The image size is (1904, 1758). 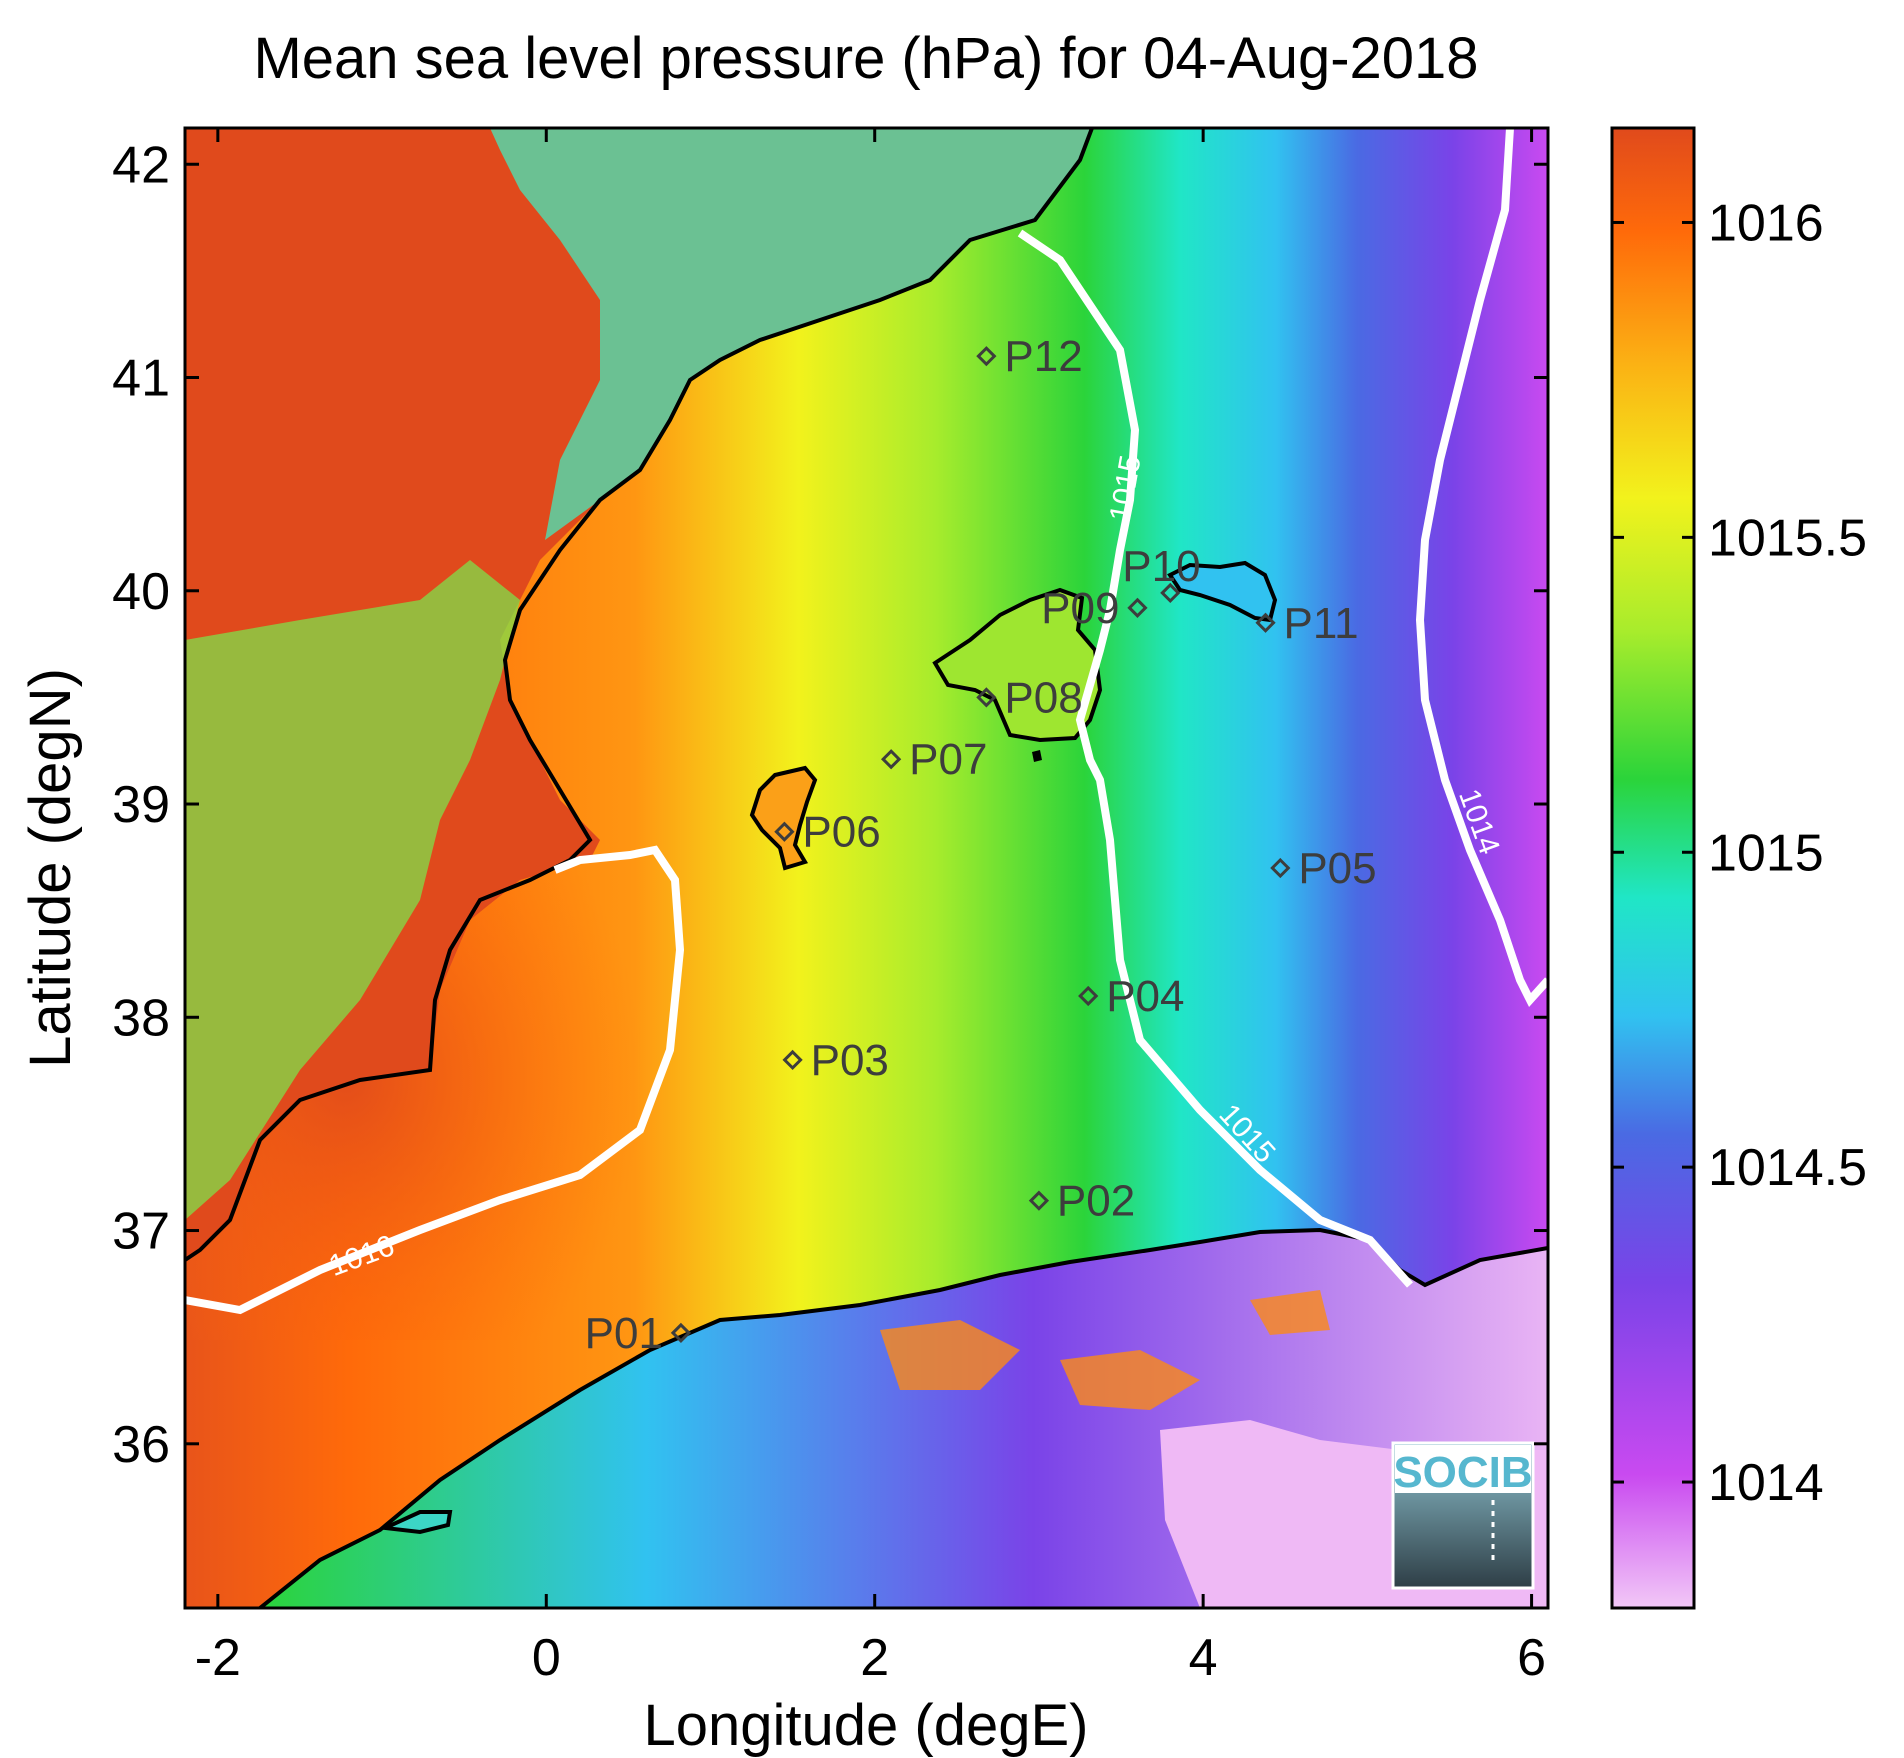 What do you see at coordinates (1321, 623) in the screenshot?
I see `station-label: P11` at bounding box center [1321, 623].